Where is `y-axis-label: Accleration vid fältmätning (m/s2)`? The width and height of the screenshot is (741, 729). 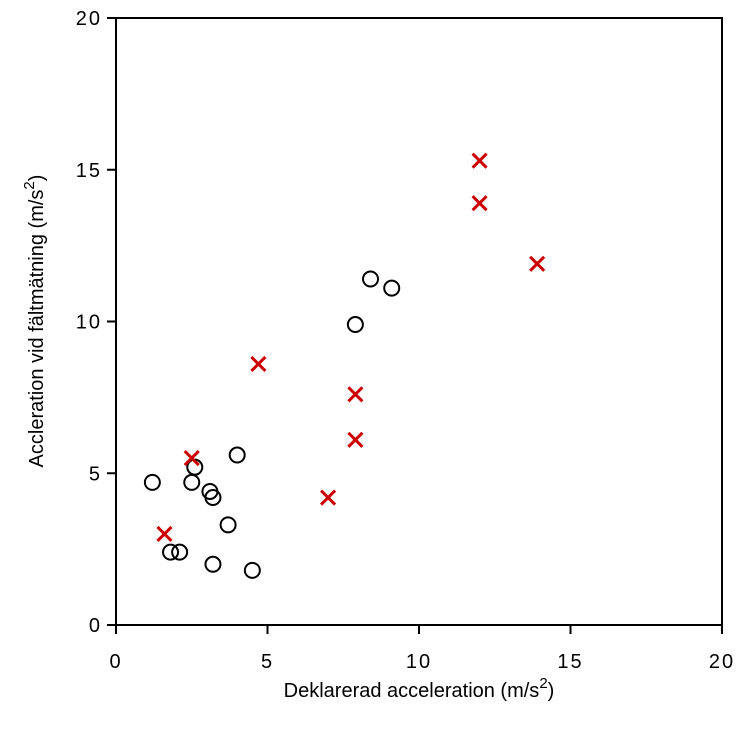 y-axis-label: Accleration vid fältmätning (m/s2) is located at coordinates (34, 321).